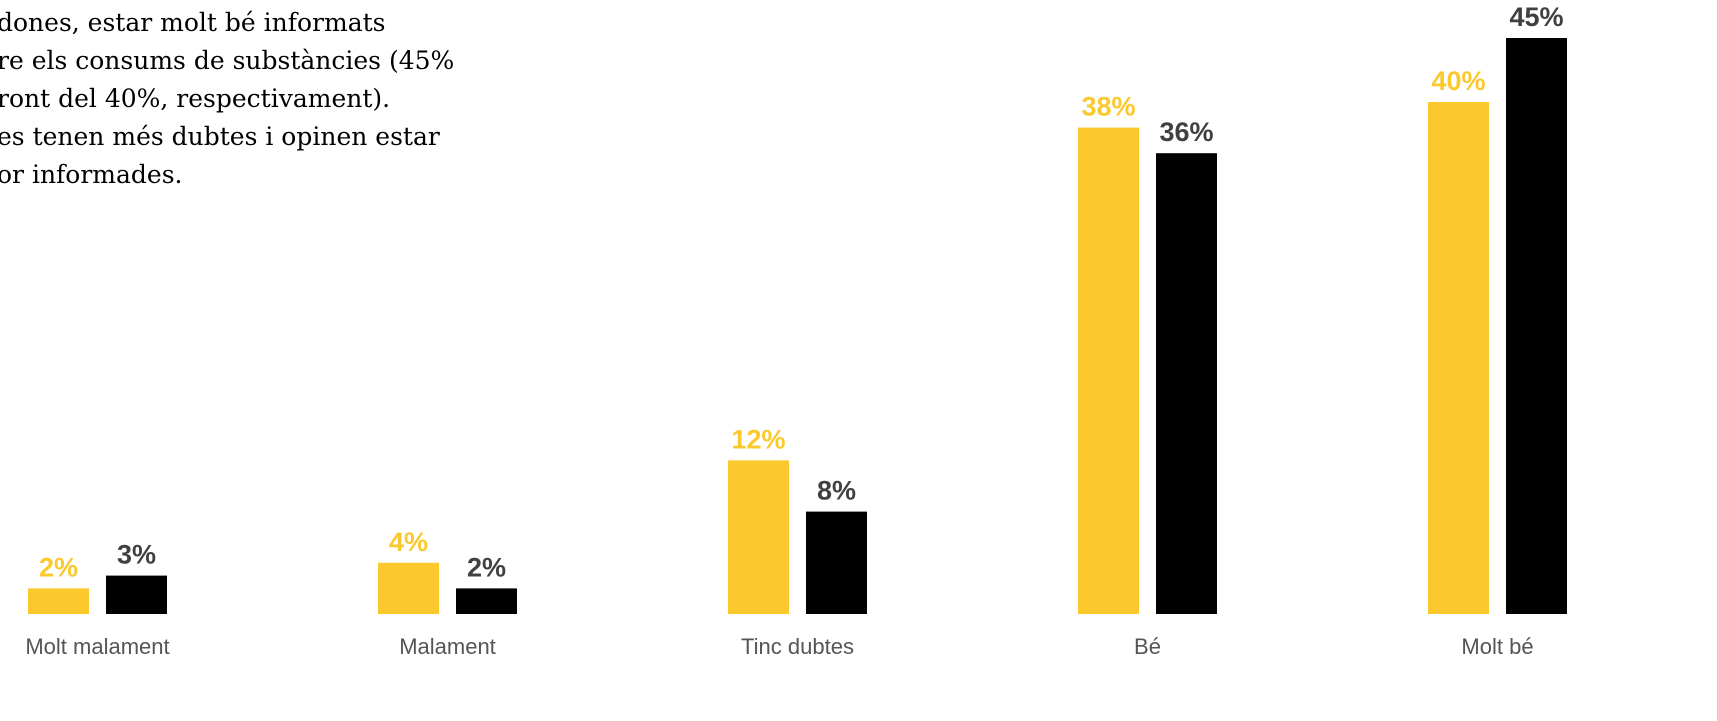 The width and height of the screenshot is (1717, 721). Describe the element at coordinates (220, 136) in the screenshot. I see `intro-line-4: es tenen més dubtes i opinen estar` at that location.